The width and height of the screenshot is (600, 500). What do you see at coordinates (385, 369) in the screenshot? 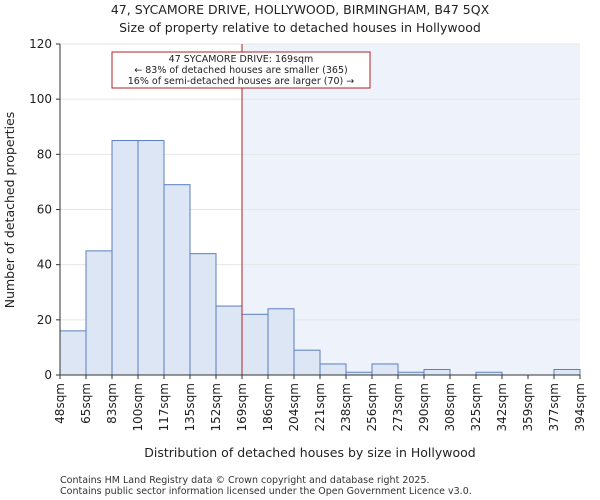
I see `bar-256sqm` at bounding box center [385, 369].